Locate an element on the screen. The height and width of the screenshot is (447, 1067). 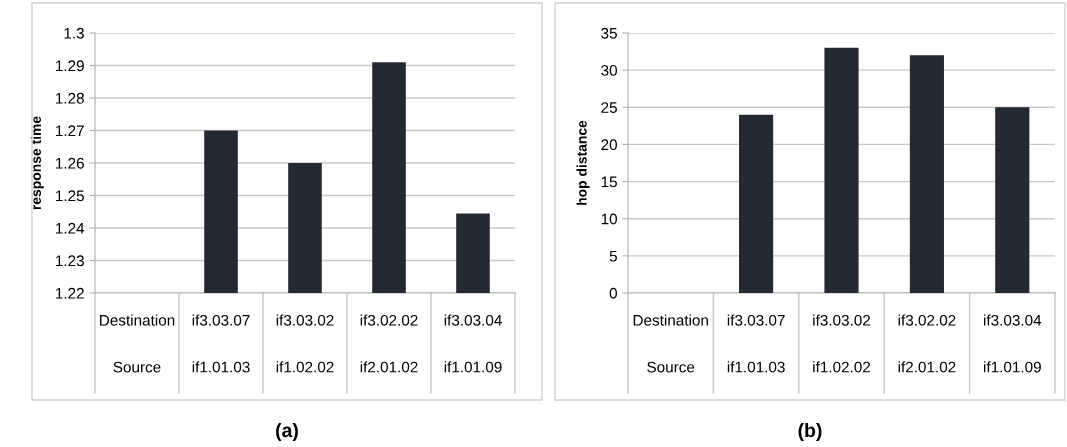
y-tick-label: 25 is located at coordinates (609, 107).